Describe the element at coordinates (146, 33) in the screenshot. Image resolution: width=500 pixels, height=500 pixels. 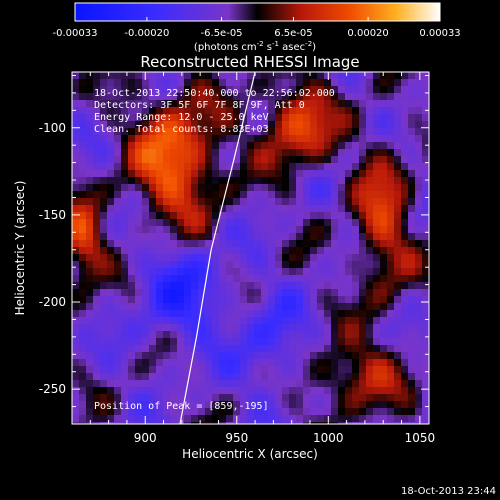
I see `colorbar-tick-label: -0.00020` at that location.